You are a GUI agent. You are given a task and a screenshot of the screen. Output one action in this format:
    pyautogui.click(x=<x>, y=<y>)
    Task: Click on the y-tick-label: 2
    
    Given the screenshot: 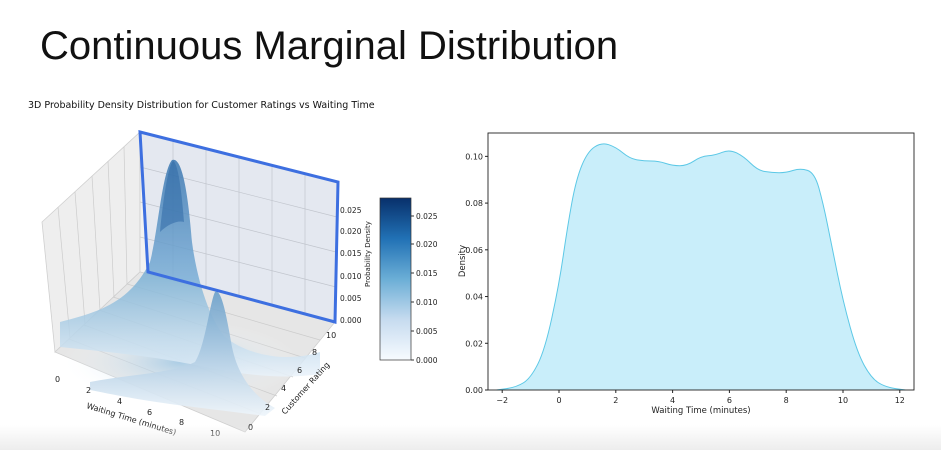 What is the action you would take?
    pyautogui.click(x=267, y=407)
    